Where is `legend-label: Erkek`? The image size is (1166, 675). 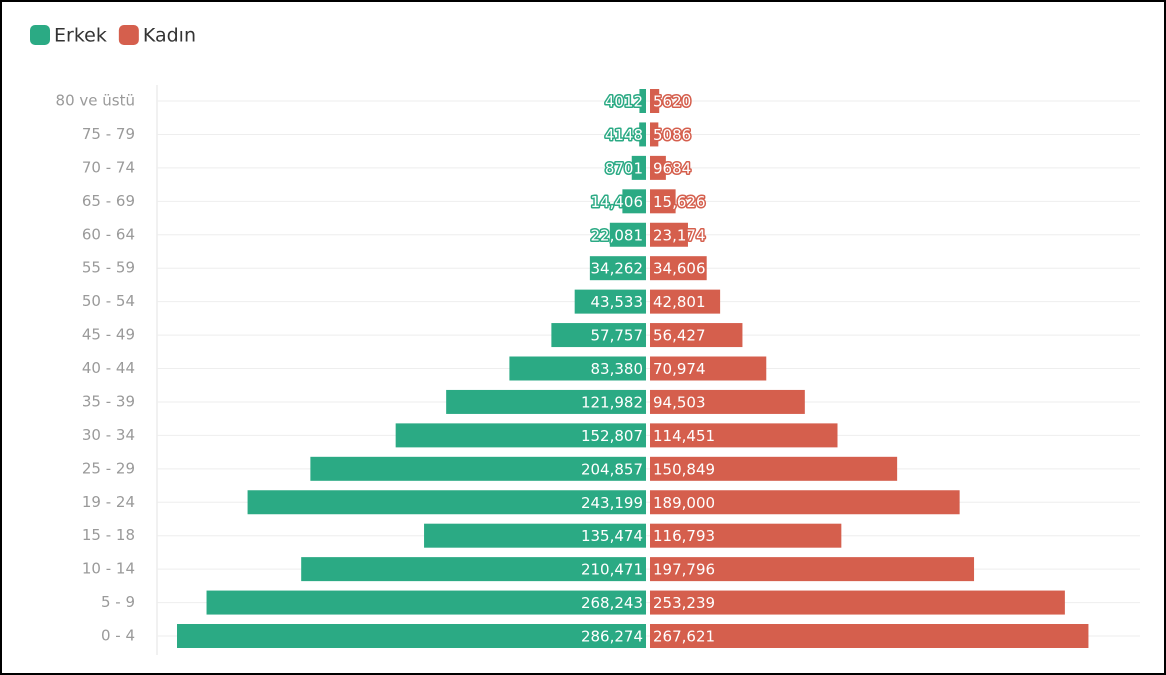
legend-label: Erkek is located at coordinates (80, 36).